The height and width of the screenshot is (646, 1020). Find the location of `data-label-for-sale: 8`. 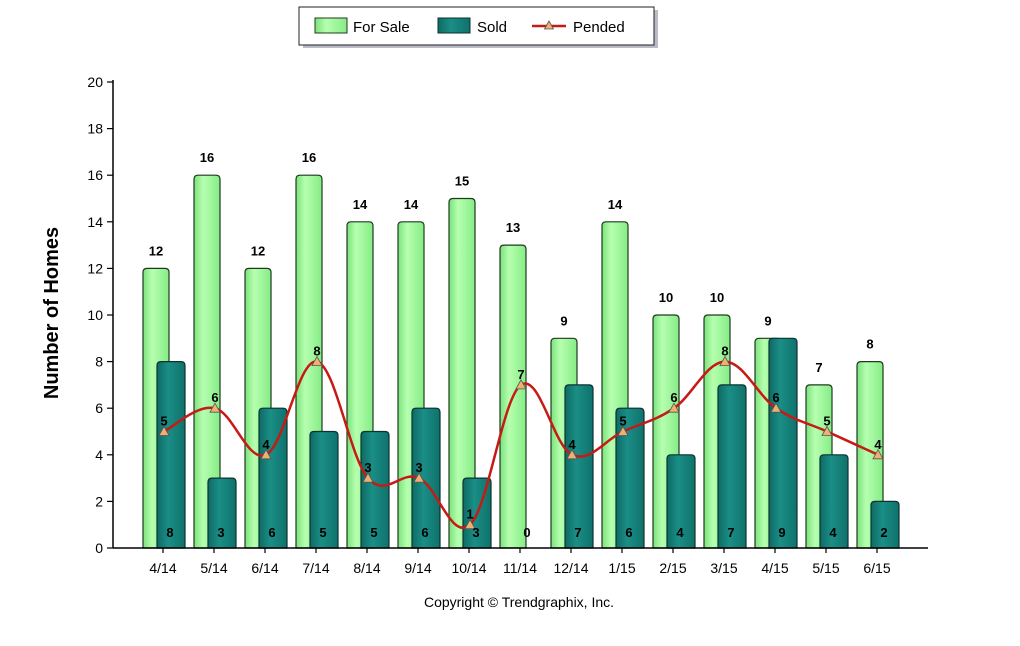

data-label-for-sale: 8 is located at coordinates (869, 344).